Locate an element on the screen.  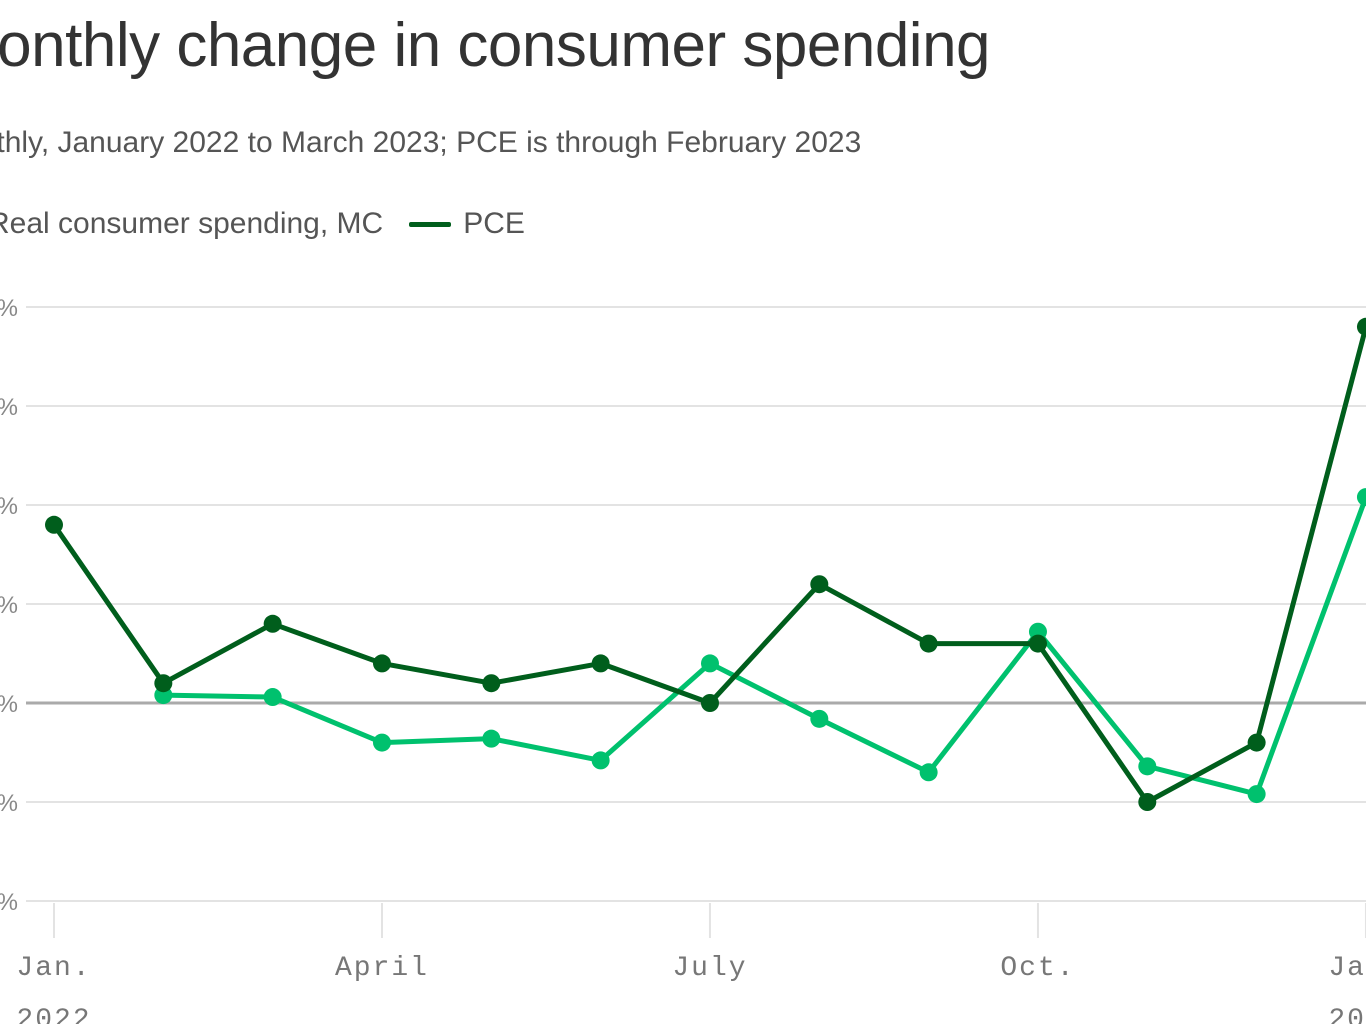
legend-item-pce: PCE is located at coordinates (467, 224).